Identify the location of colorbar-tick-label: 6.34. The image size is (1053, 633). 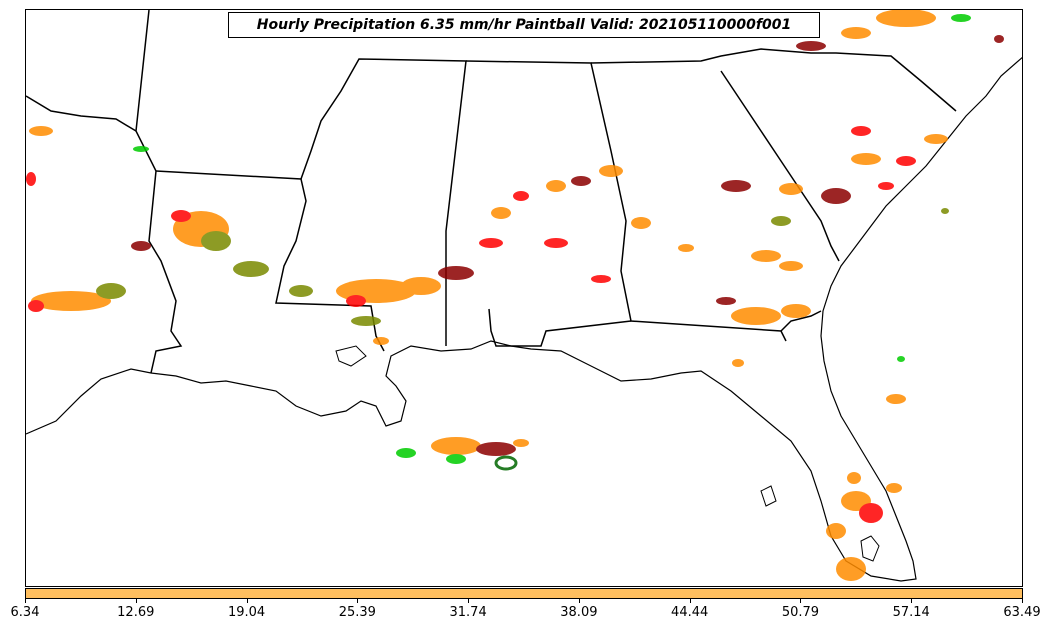
(25, 612).